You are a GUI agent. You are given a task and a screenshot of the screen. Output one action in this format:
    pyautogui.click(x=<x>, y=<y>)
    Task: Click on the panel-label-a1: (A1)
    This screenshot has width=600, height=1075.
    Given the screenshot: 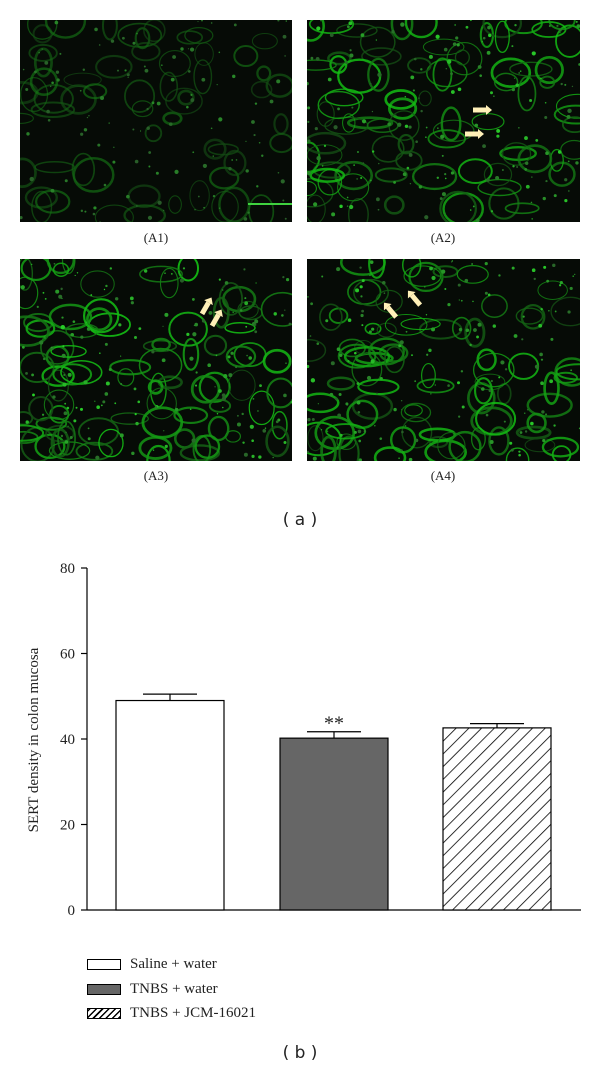 What is the action you would take?
    pyautogui.click(x=156, y=237)
    